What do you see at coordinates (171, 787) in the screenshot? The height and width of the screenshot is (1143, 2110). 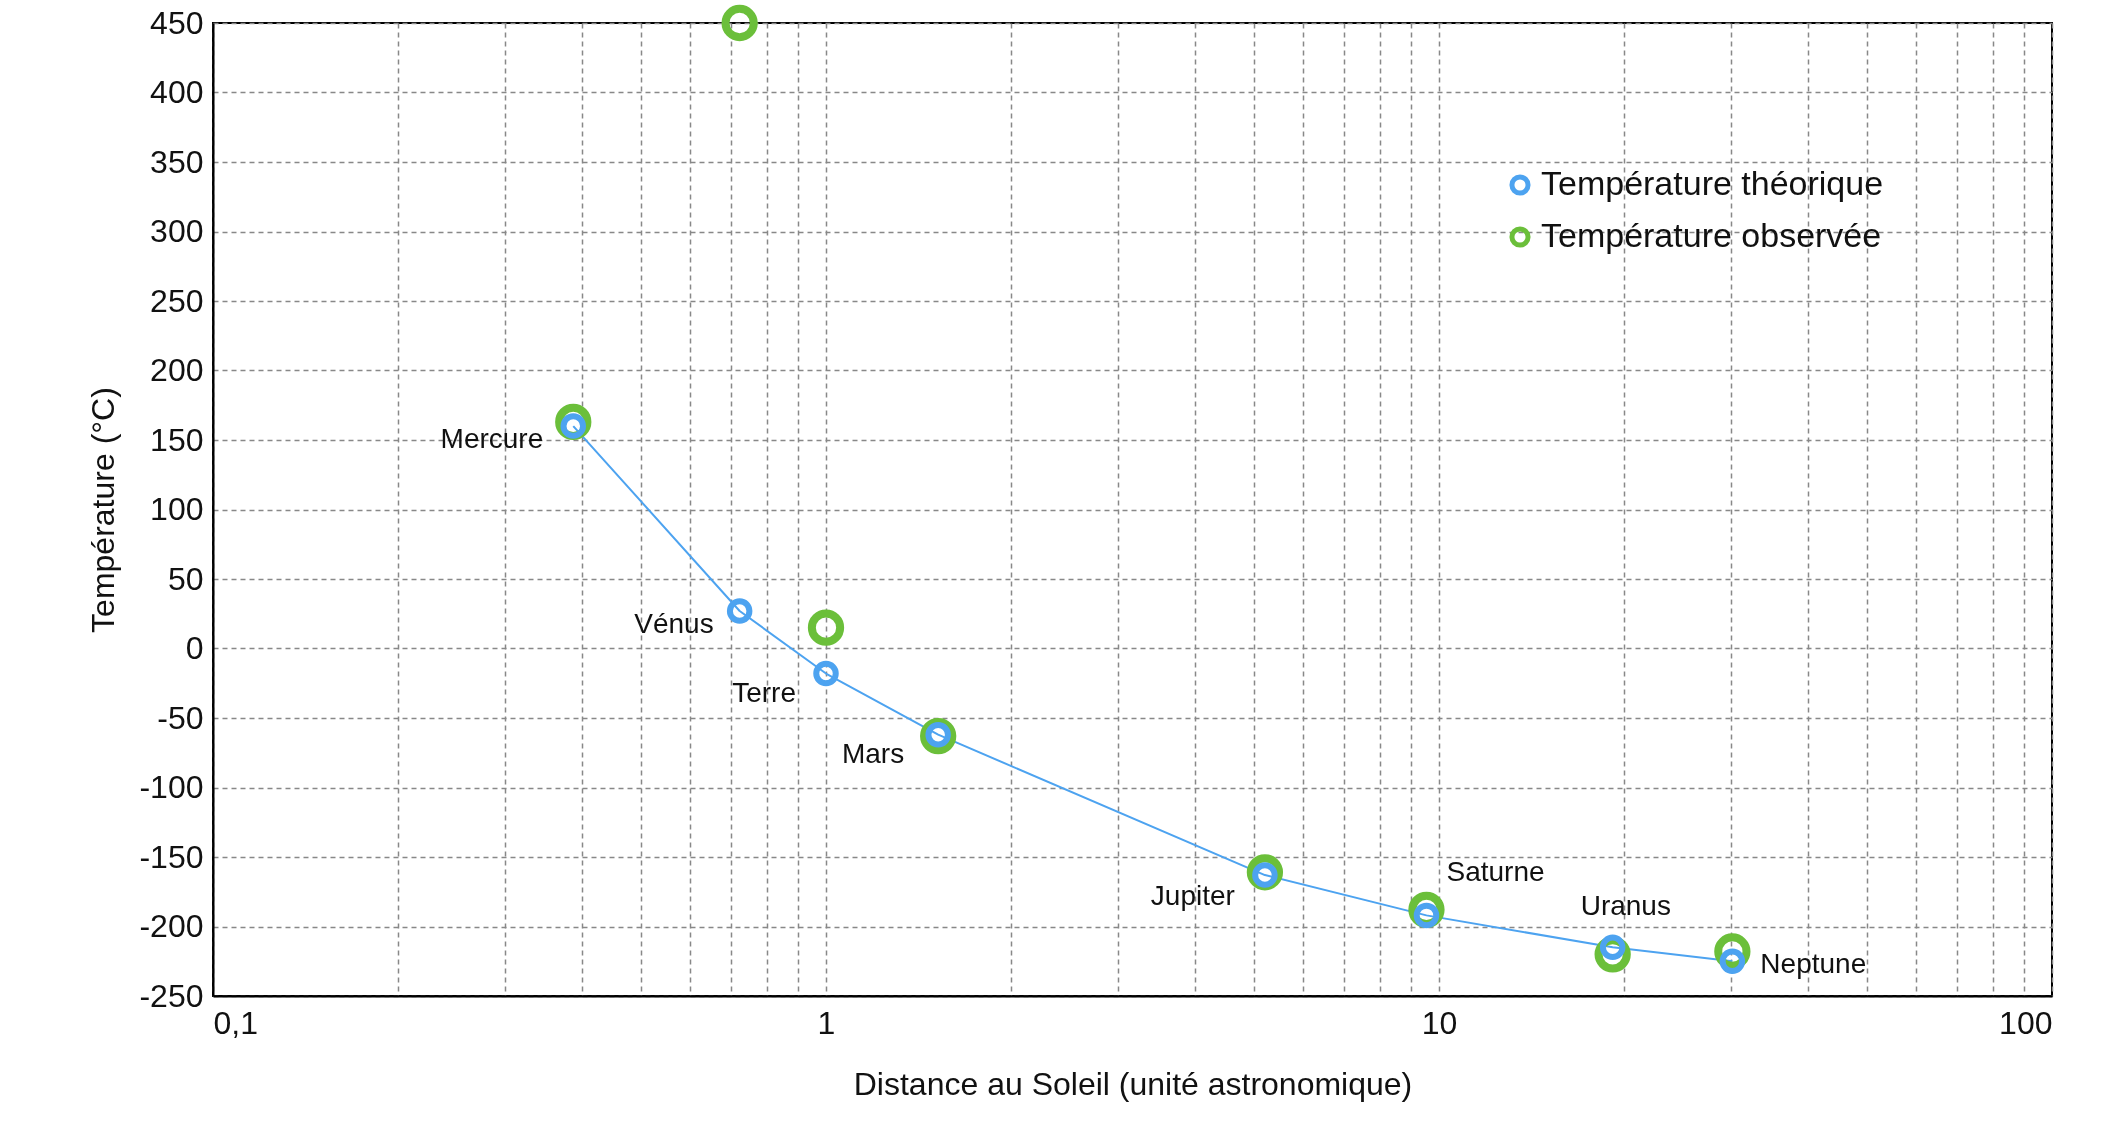 I see `y-tick-label: -100` at bounding box center [171, 787].